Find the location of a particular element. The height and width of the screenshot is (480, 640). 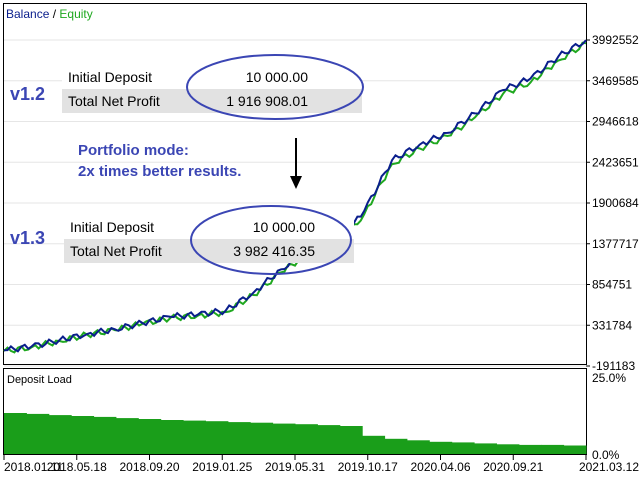

legend-balance: Balance is located at coordinates (28, 14).